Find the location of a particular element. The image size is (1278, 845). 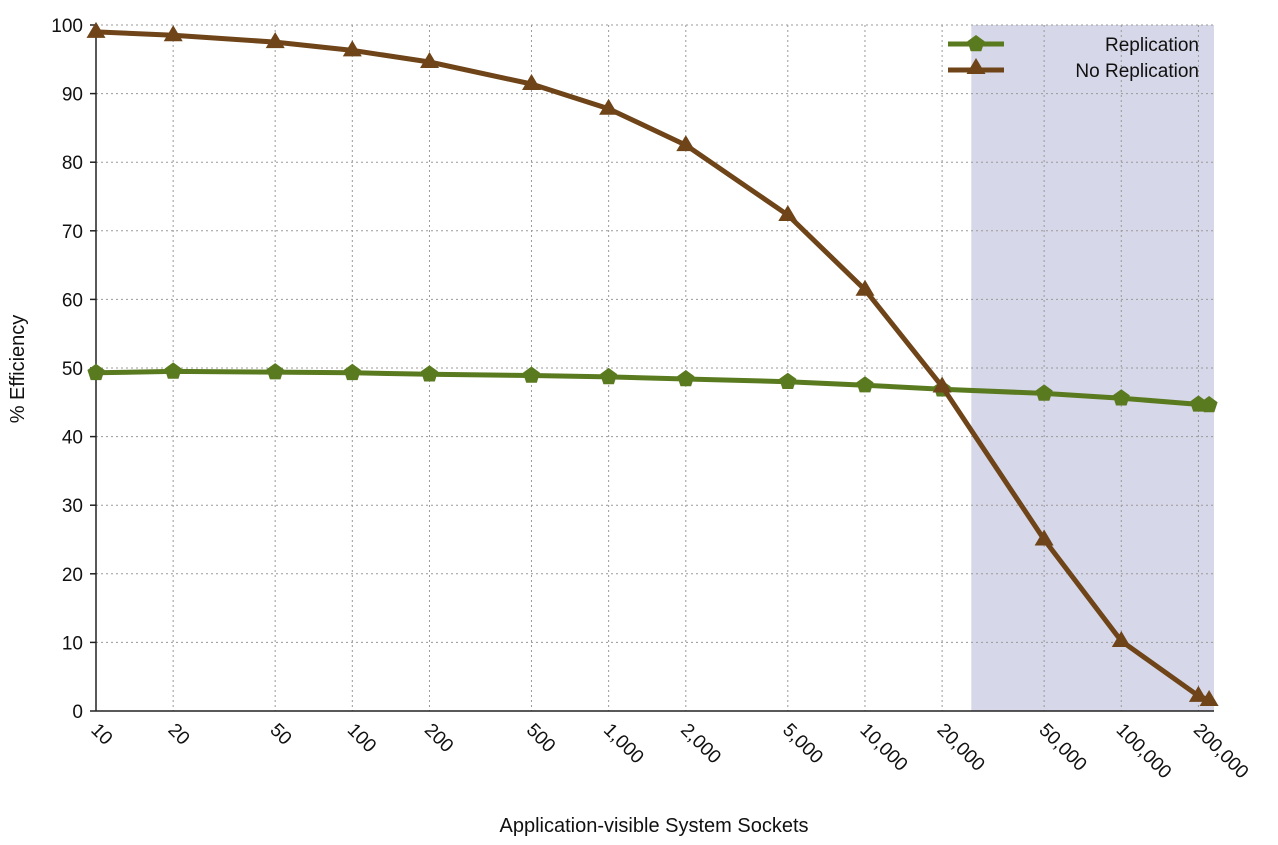

x-tick-label: 200 is located at coordinates (438, 738).